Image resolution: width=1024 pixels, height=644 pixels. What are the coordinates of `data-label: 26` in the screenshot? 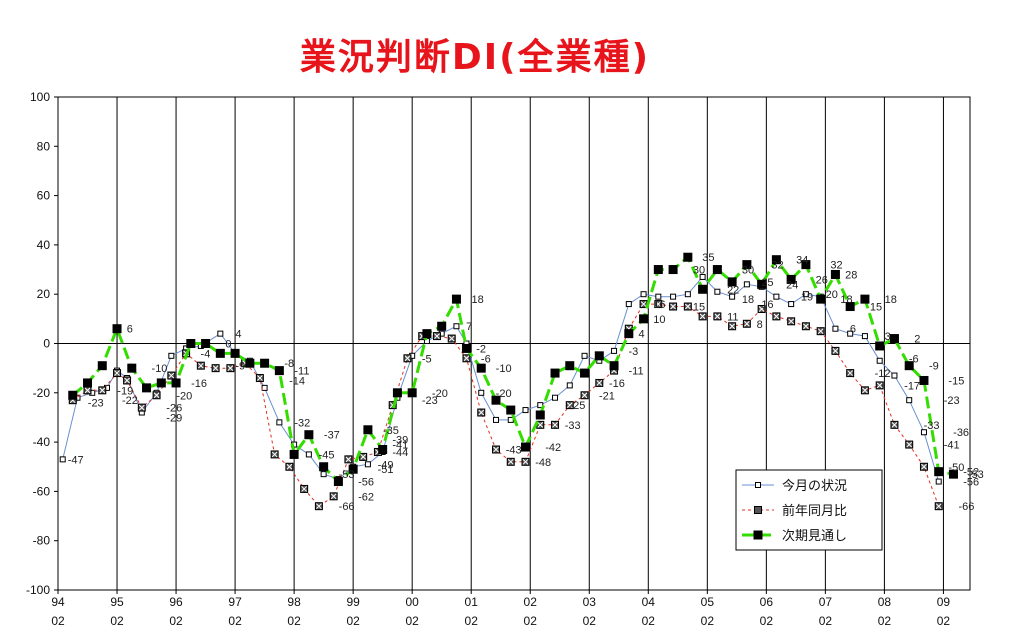 It's located at (822, 280).